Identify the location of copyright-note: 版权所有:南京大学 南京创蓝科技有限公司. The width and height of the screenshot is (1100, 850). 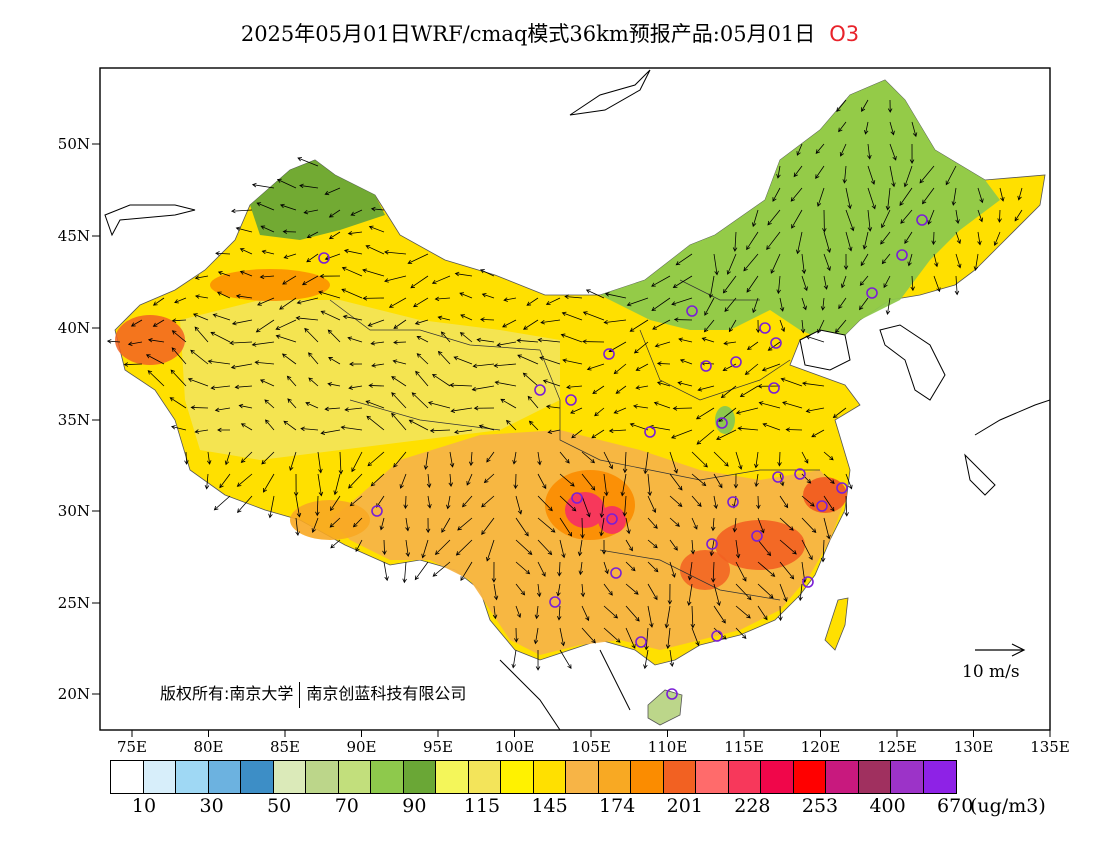
(313, 694).